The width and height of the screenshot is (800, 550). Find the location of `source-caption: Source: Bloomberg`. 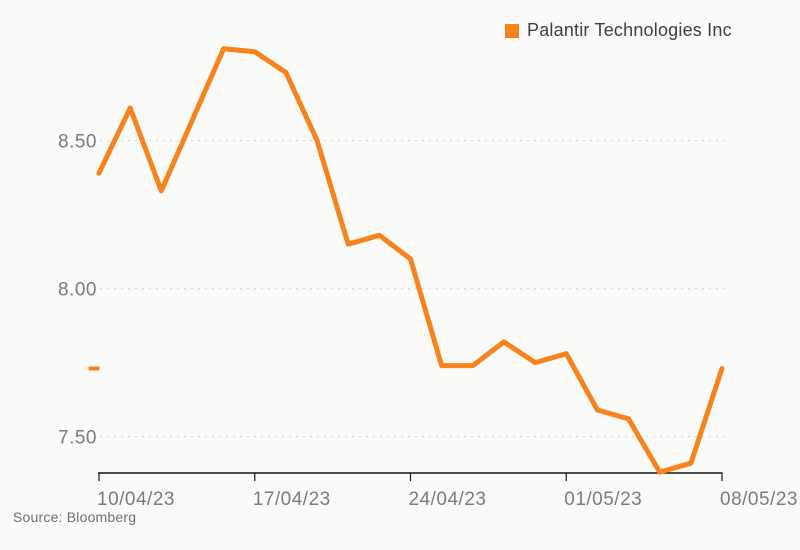

source-caption: Source: Bloomberg is located at coordinates (75, 517).